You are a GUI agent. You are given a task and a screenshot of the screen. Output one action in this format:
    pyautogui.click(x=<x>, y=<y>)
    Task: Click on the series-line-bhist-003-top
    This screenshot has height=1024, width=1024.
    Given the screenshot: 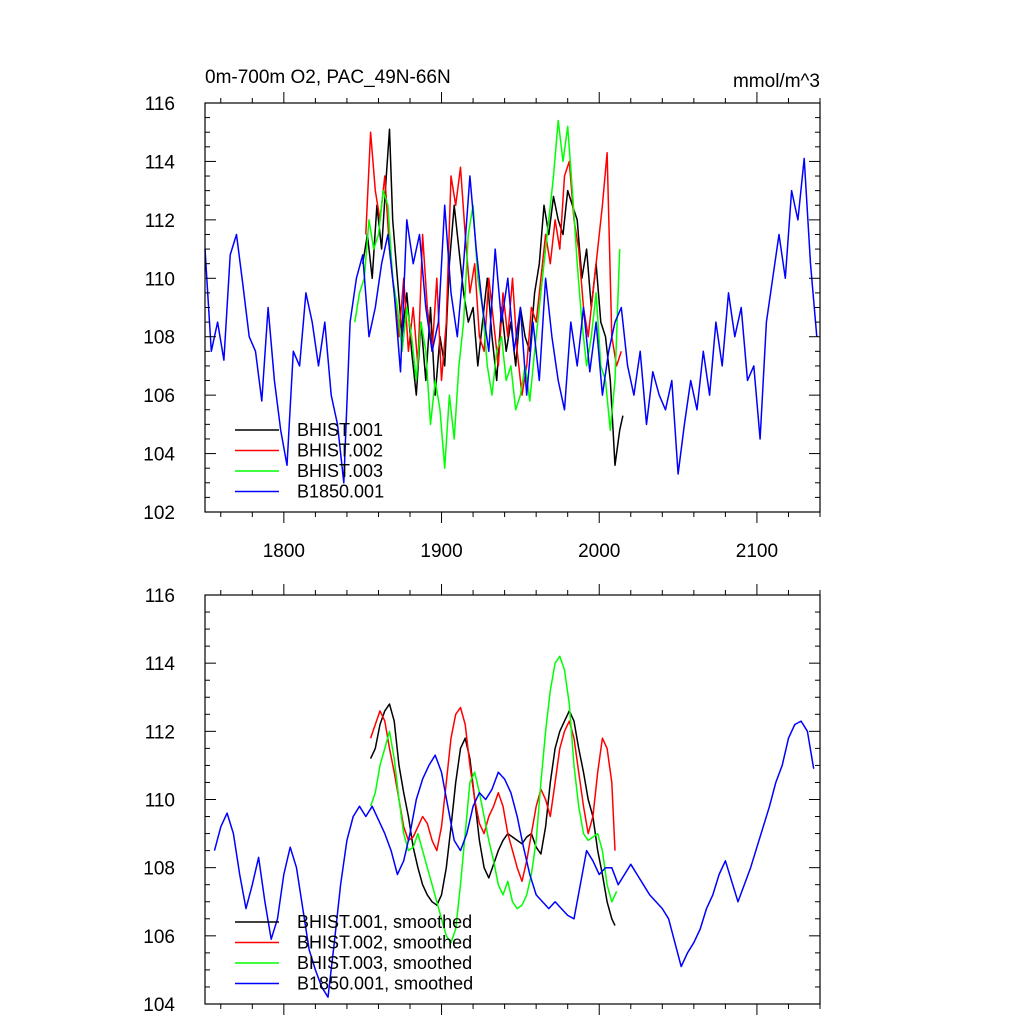 What is the action you would take?
    pyautogui.click(x=487, y=294)
    